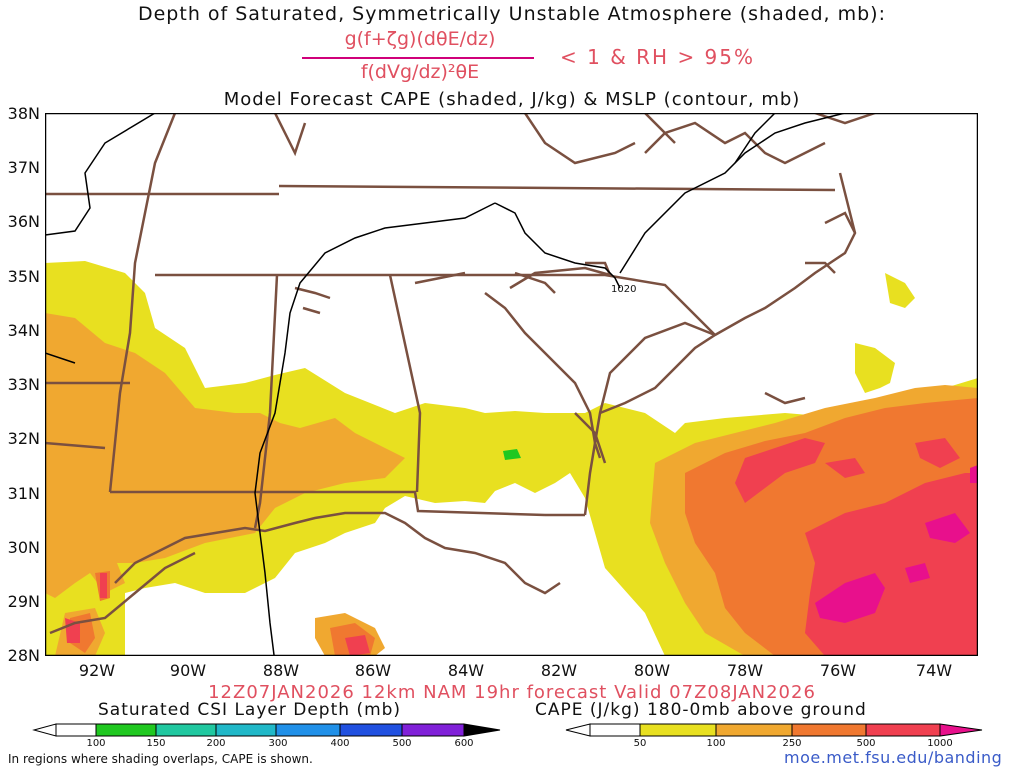  I want to click on lon-label: 80W, so click(652, 670).